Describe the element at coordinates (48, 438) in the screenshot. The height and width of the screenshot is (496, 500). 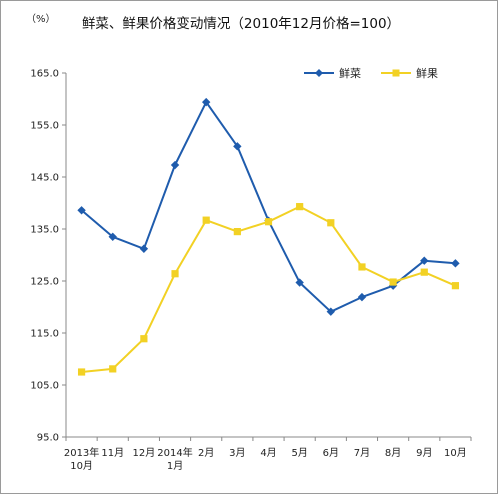
I see `y-tick-label: 95.0` at that location.